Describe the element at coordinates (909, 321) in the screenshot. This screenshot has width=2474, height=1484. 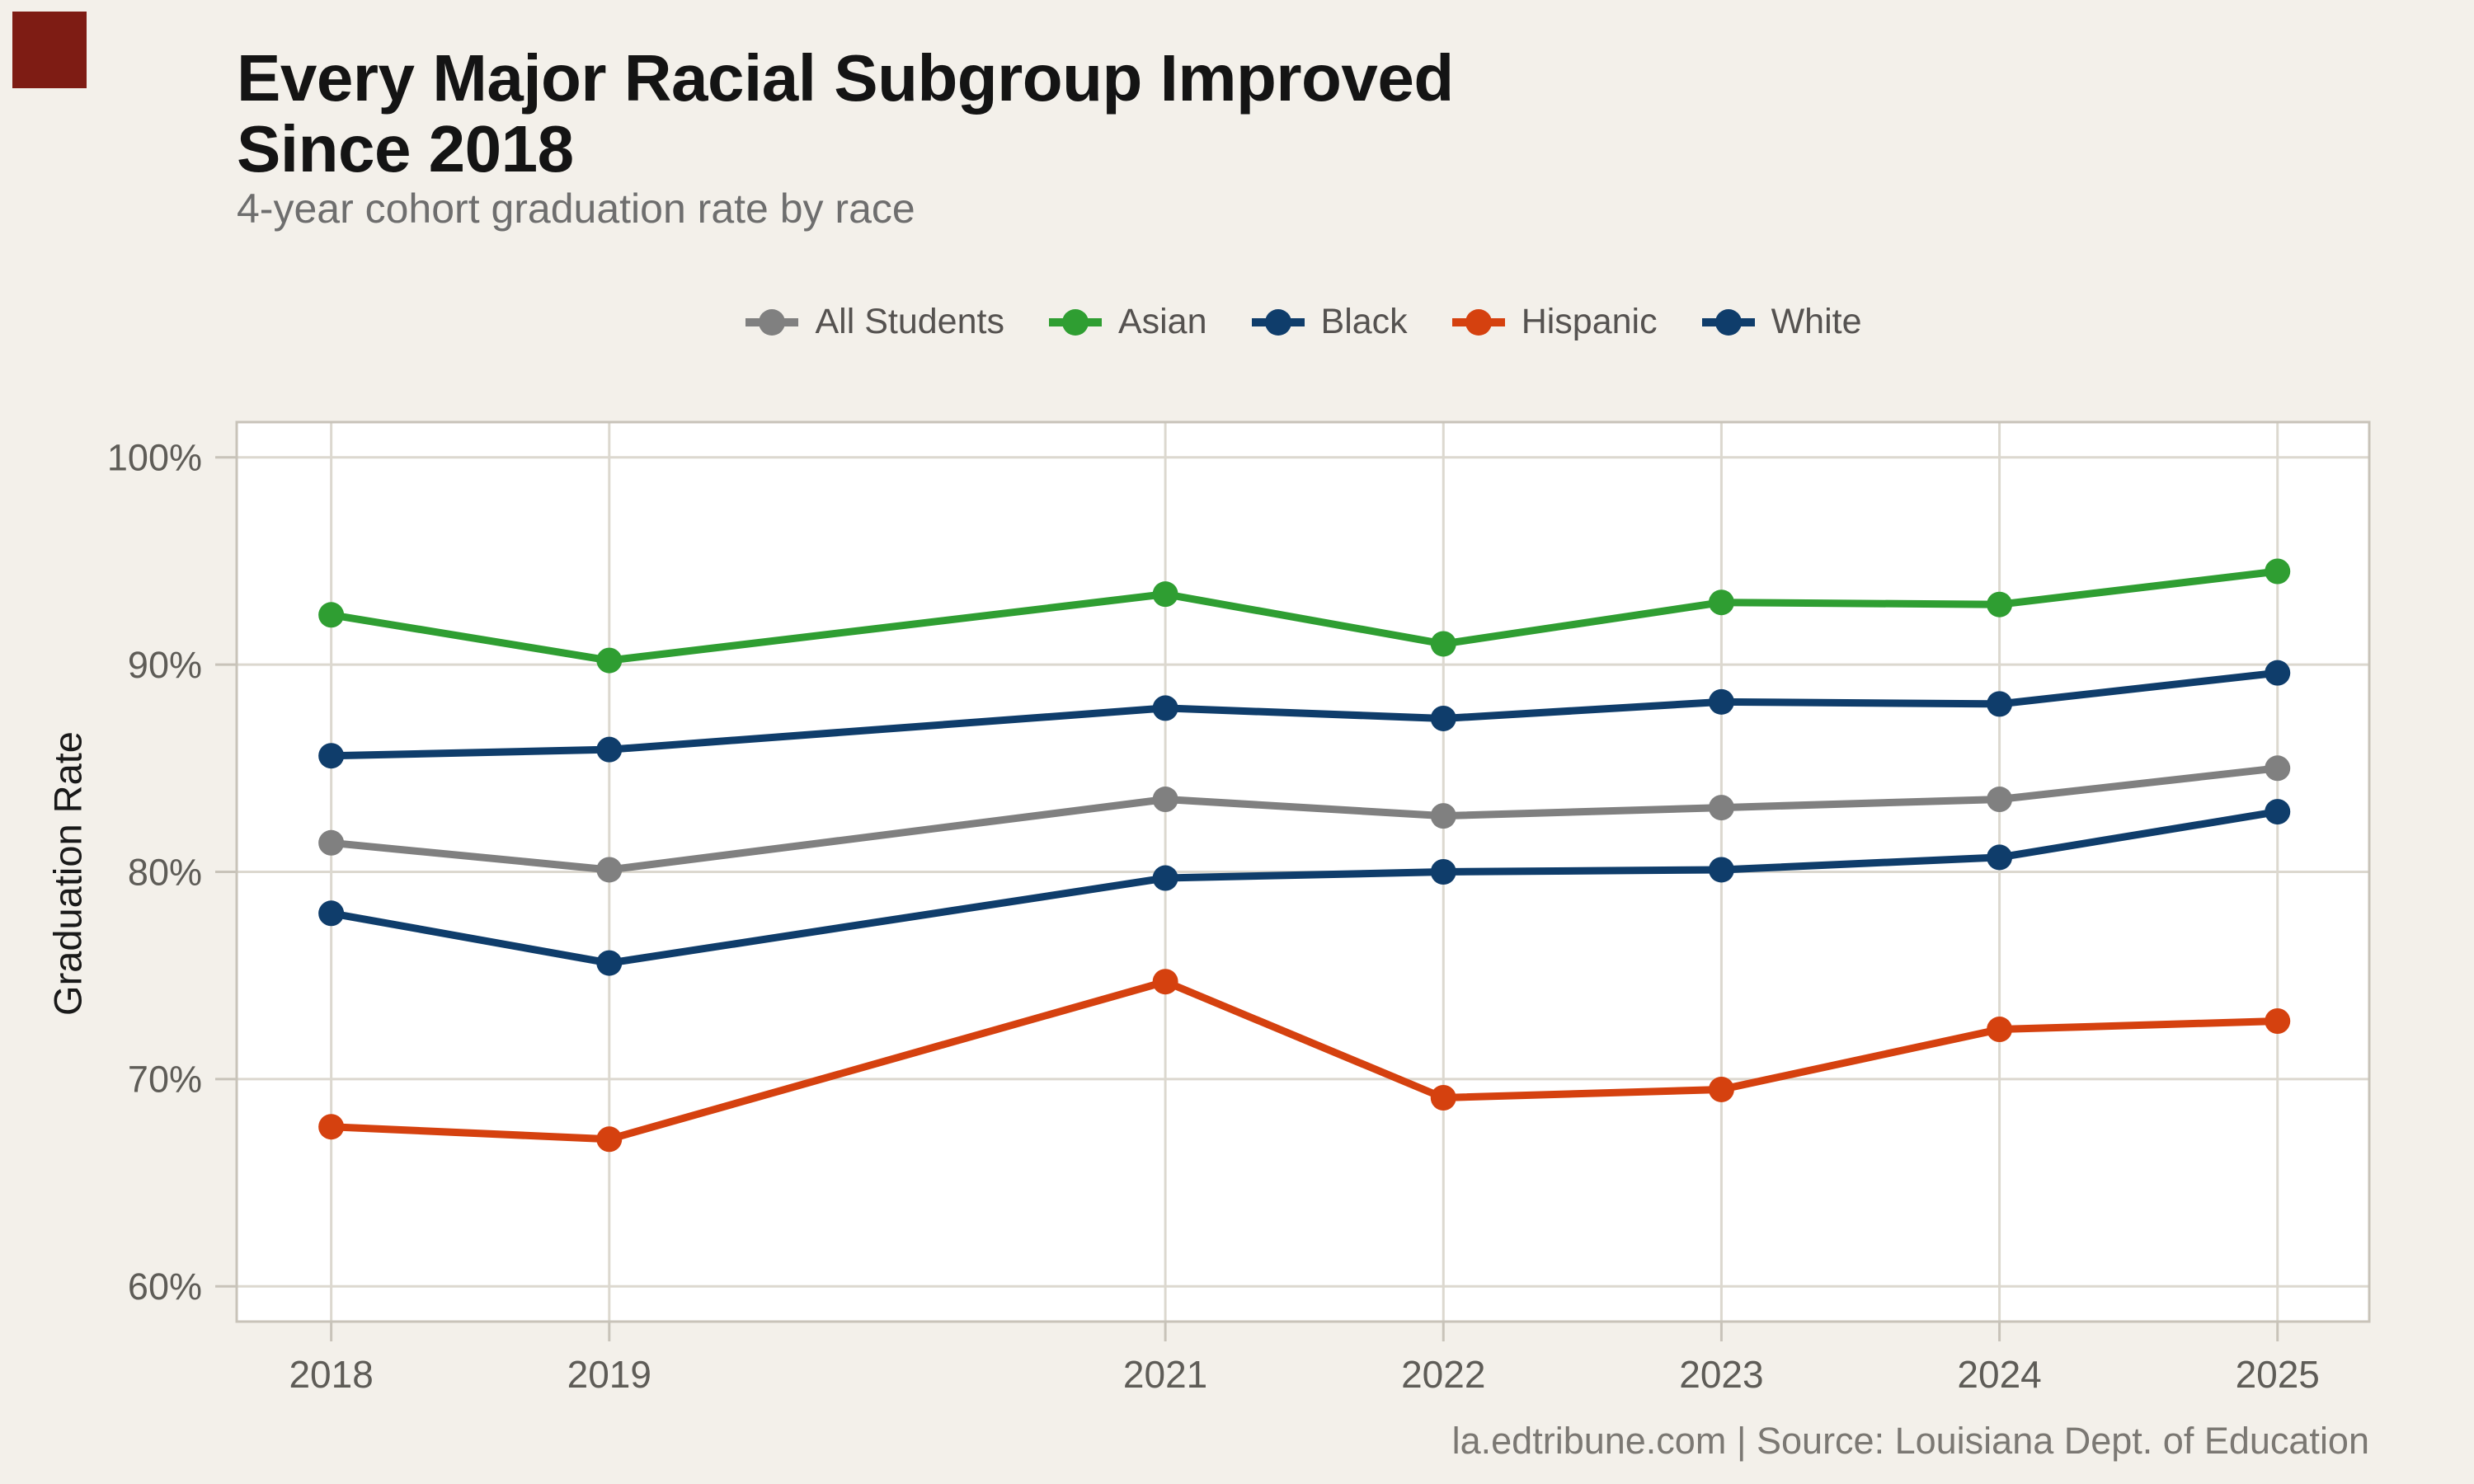
I see `legend-label: All Students` at that location.